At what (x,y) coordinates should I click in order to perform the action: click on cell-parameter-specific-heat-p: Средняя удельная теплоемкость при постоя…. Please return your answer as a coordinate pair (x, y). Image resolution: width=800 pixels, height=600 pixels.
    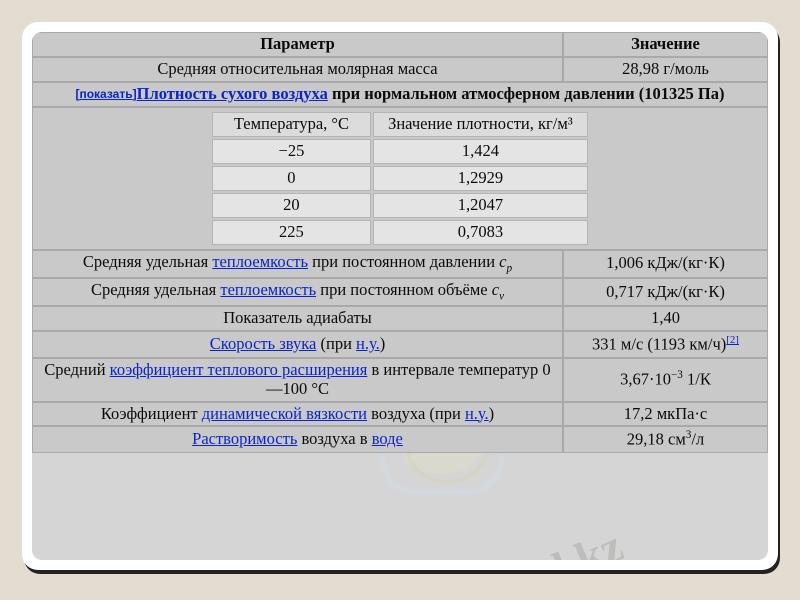
    Looking at the image, I should click on (297, 263).